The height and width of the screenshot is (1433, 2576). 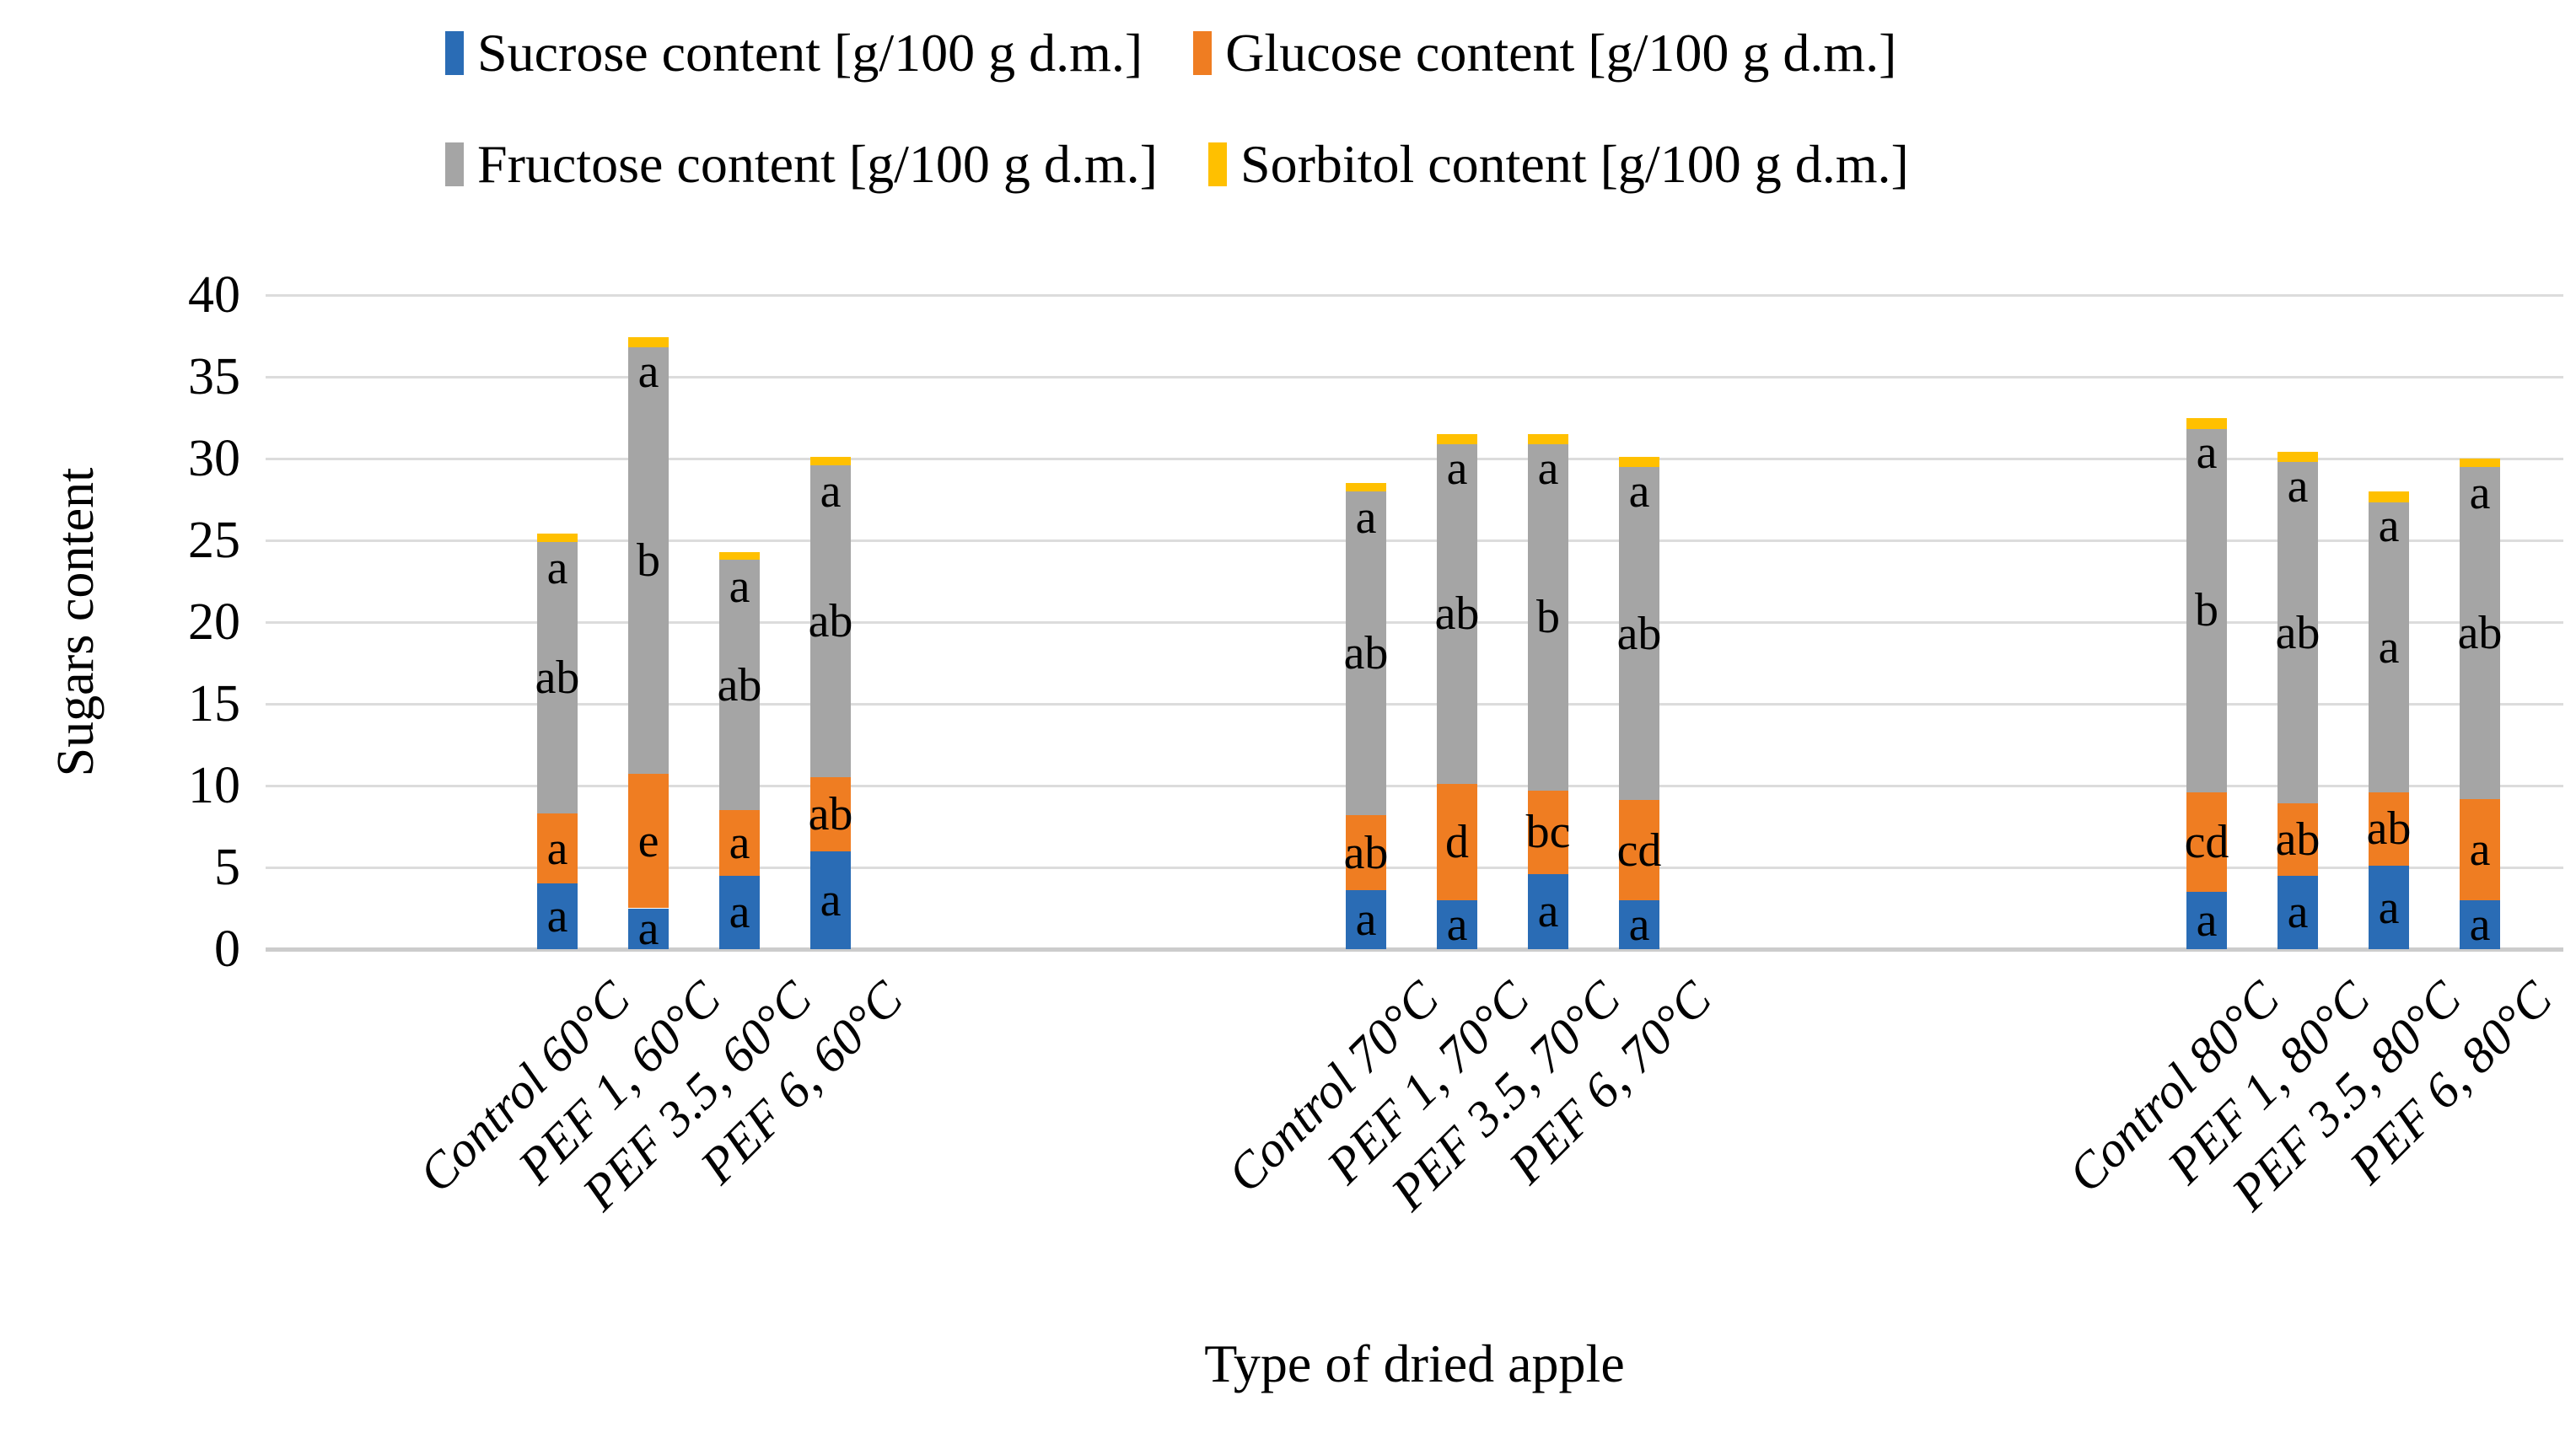 What do you see at coordinates (214, 458) in the screenshot?
I see `y-tick-label-30: 30` at bounding box center [214, 458].